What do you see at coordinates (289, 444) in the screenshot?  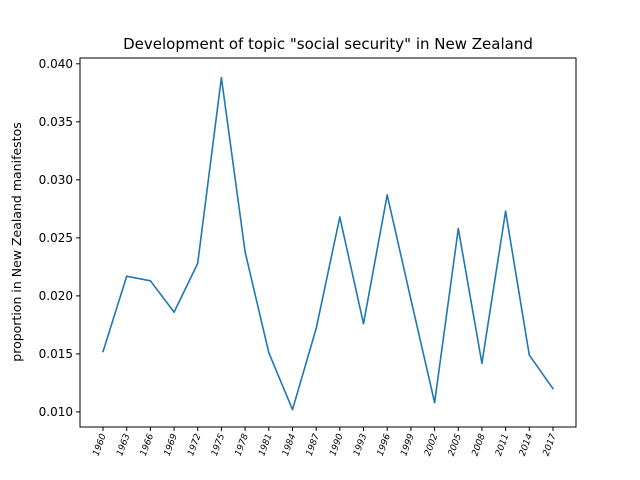 I see `x-tick-label: 1984` at bounding box center [289, 444].